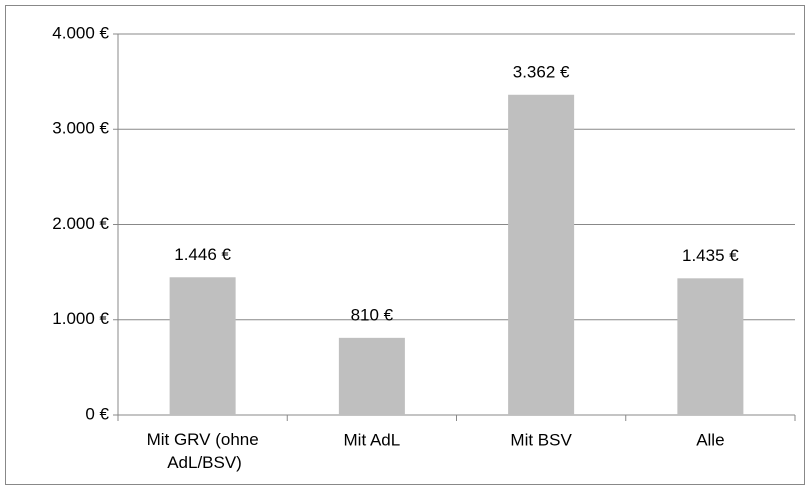 This screenshot has width=810, height=490. I want to click on data-label: 3.362 €, so click(541, 71).